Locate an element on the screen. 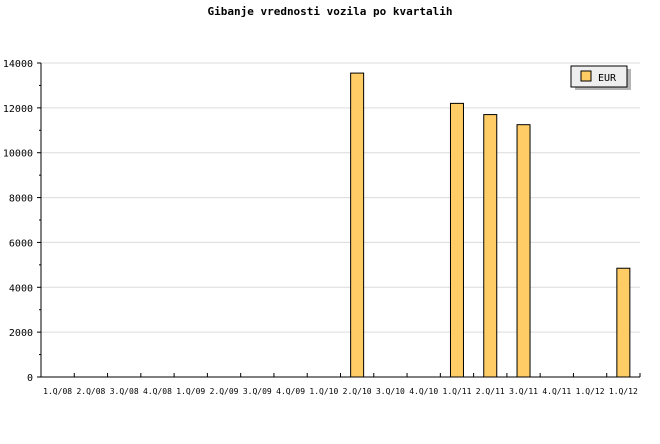  x-tick-label: 1.Q/09 is located at coordinates (190, 391).